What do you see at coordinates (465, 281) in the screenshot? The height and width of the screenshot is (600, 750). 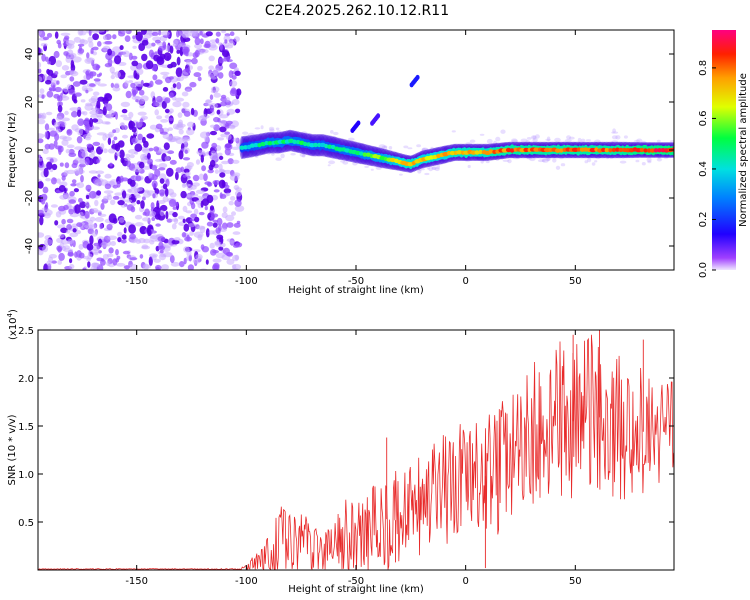 I see `x-tick-label: 0` at bounding box center [465, 281].